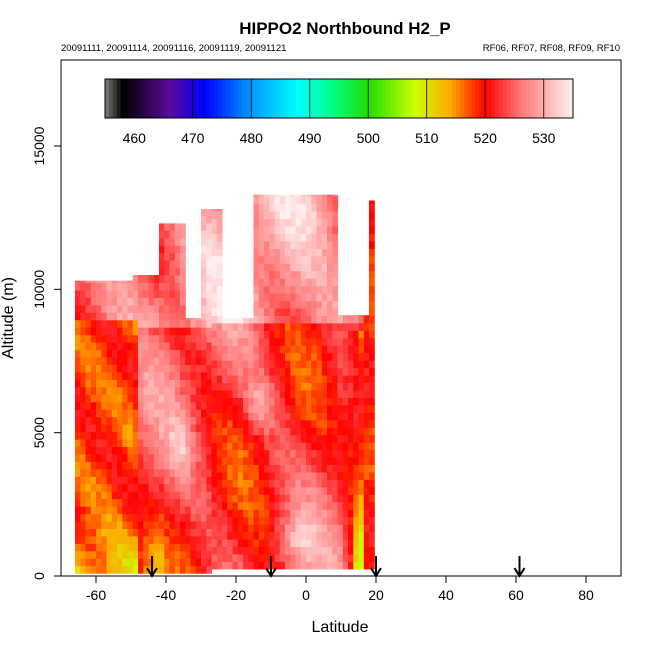 The image size is (650, 650). What do you see at coordinates (39, 145) in the screenshot?
I see `y-tick-label: 15000` at bounding box center [39, 145].